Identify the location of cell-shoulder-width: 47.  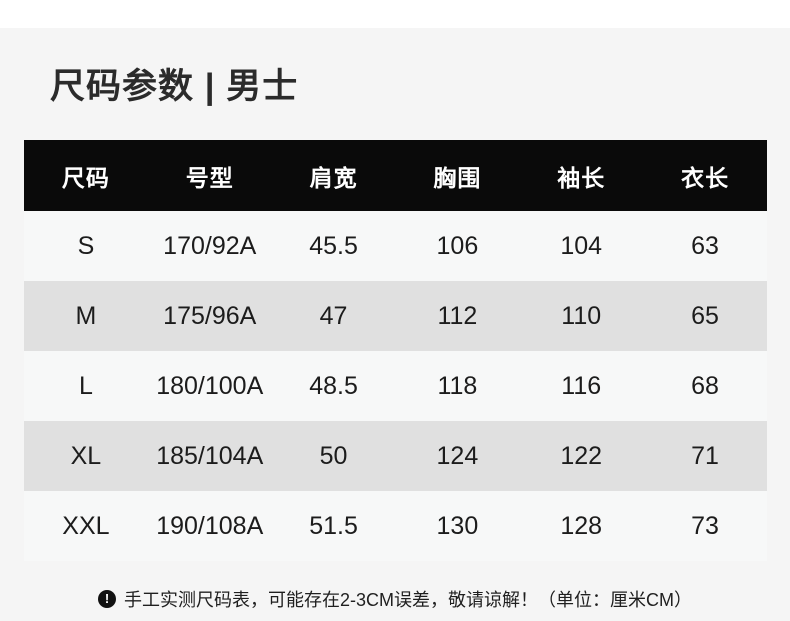
(333, 315).